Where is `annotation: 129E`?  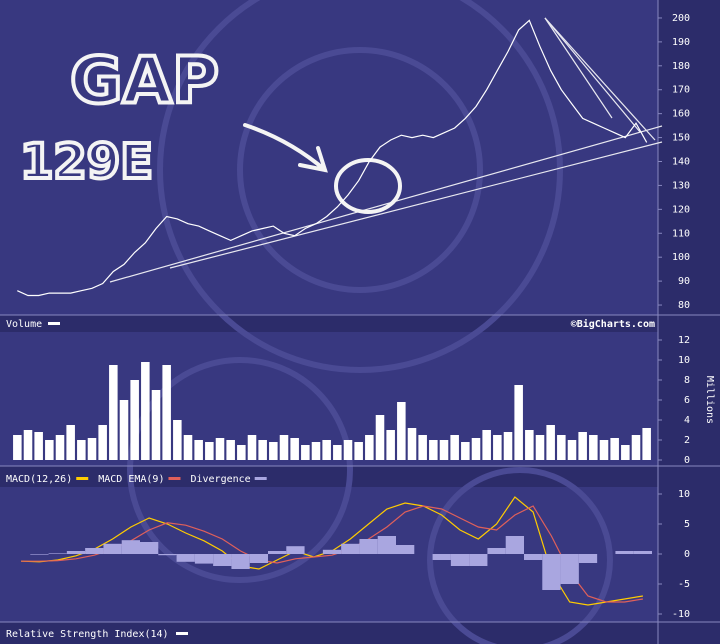 annotation: 129E is located at coordinates (86, 162).